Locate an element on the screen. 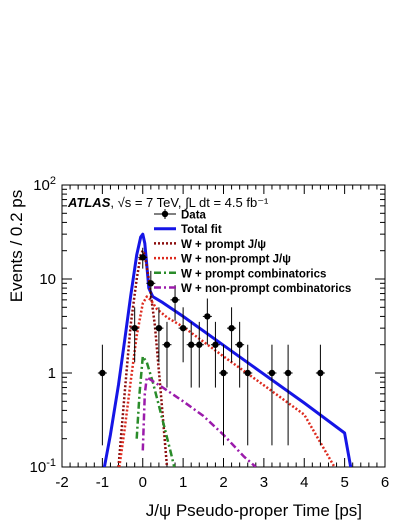 Image resolution: width=407 pixels, height=527 pixels. atlas-annotation: ATLAS, √s = 7 TeV, ∫L dt = 4.5 fb⁻¹ is located at coordinates (168, 202).